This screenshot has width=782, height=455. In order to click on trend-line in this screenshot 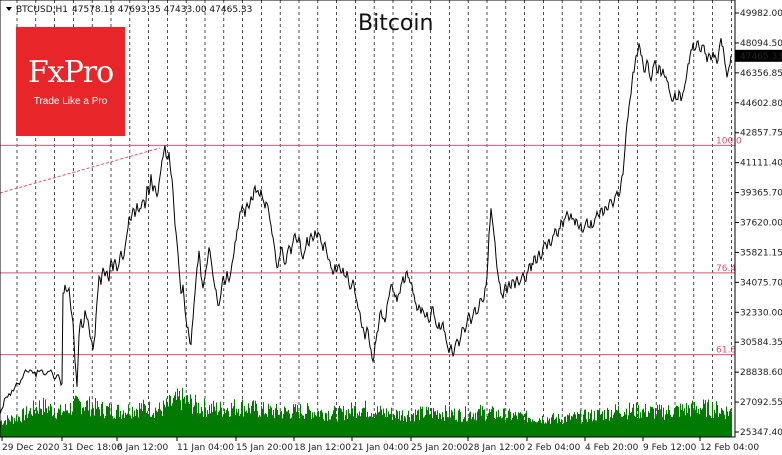, I will do `click(80, 170)`.